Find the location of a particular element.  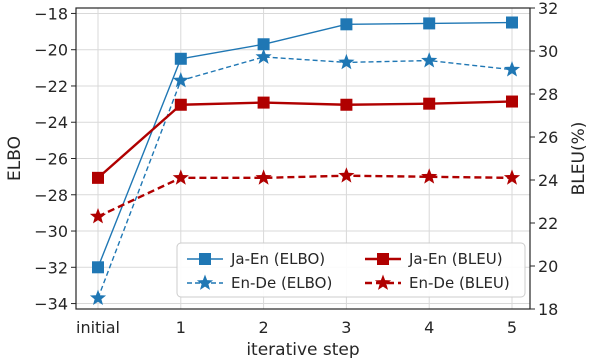

left-axis-tick-label: −34 is located at coordinates (51, 304).